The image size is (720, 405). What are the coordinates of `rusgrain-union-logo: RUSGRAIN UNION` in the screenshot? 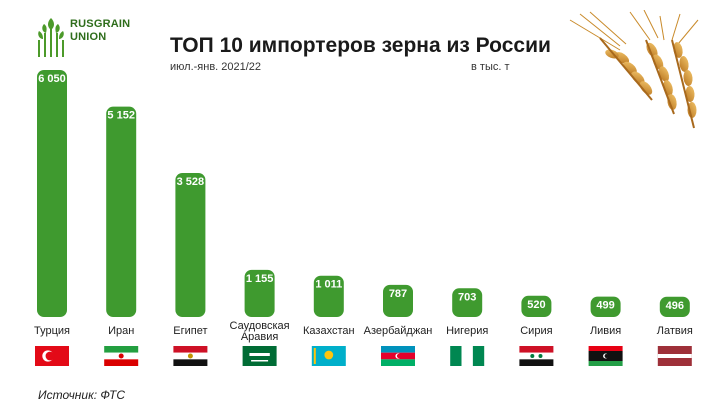 It's located at (99, 46).